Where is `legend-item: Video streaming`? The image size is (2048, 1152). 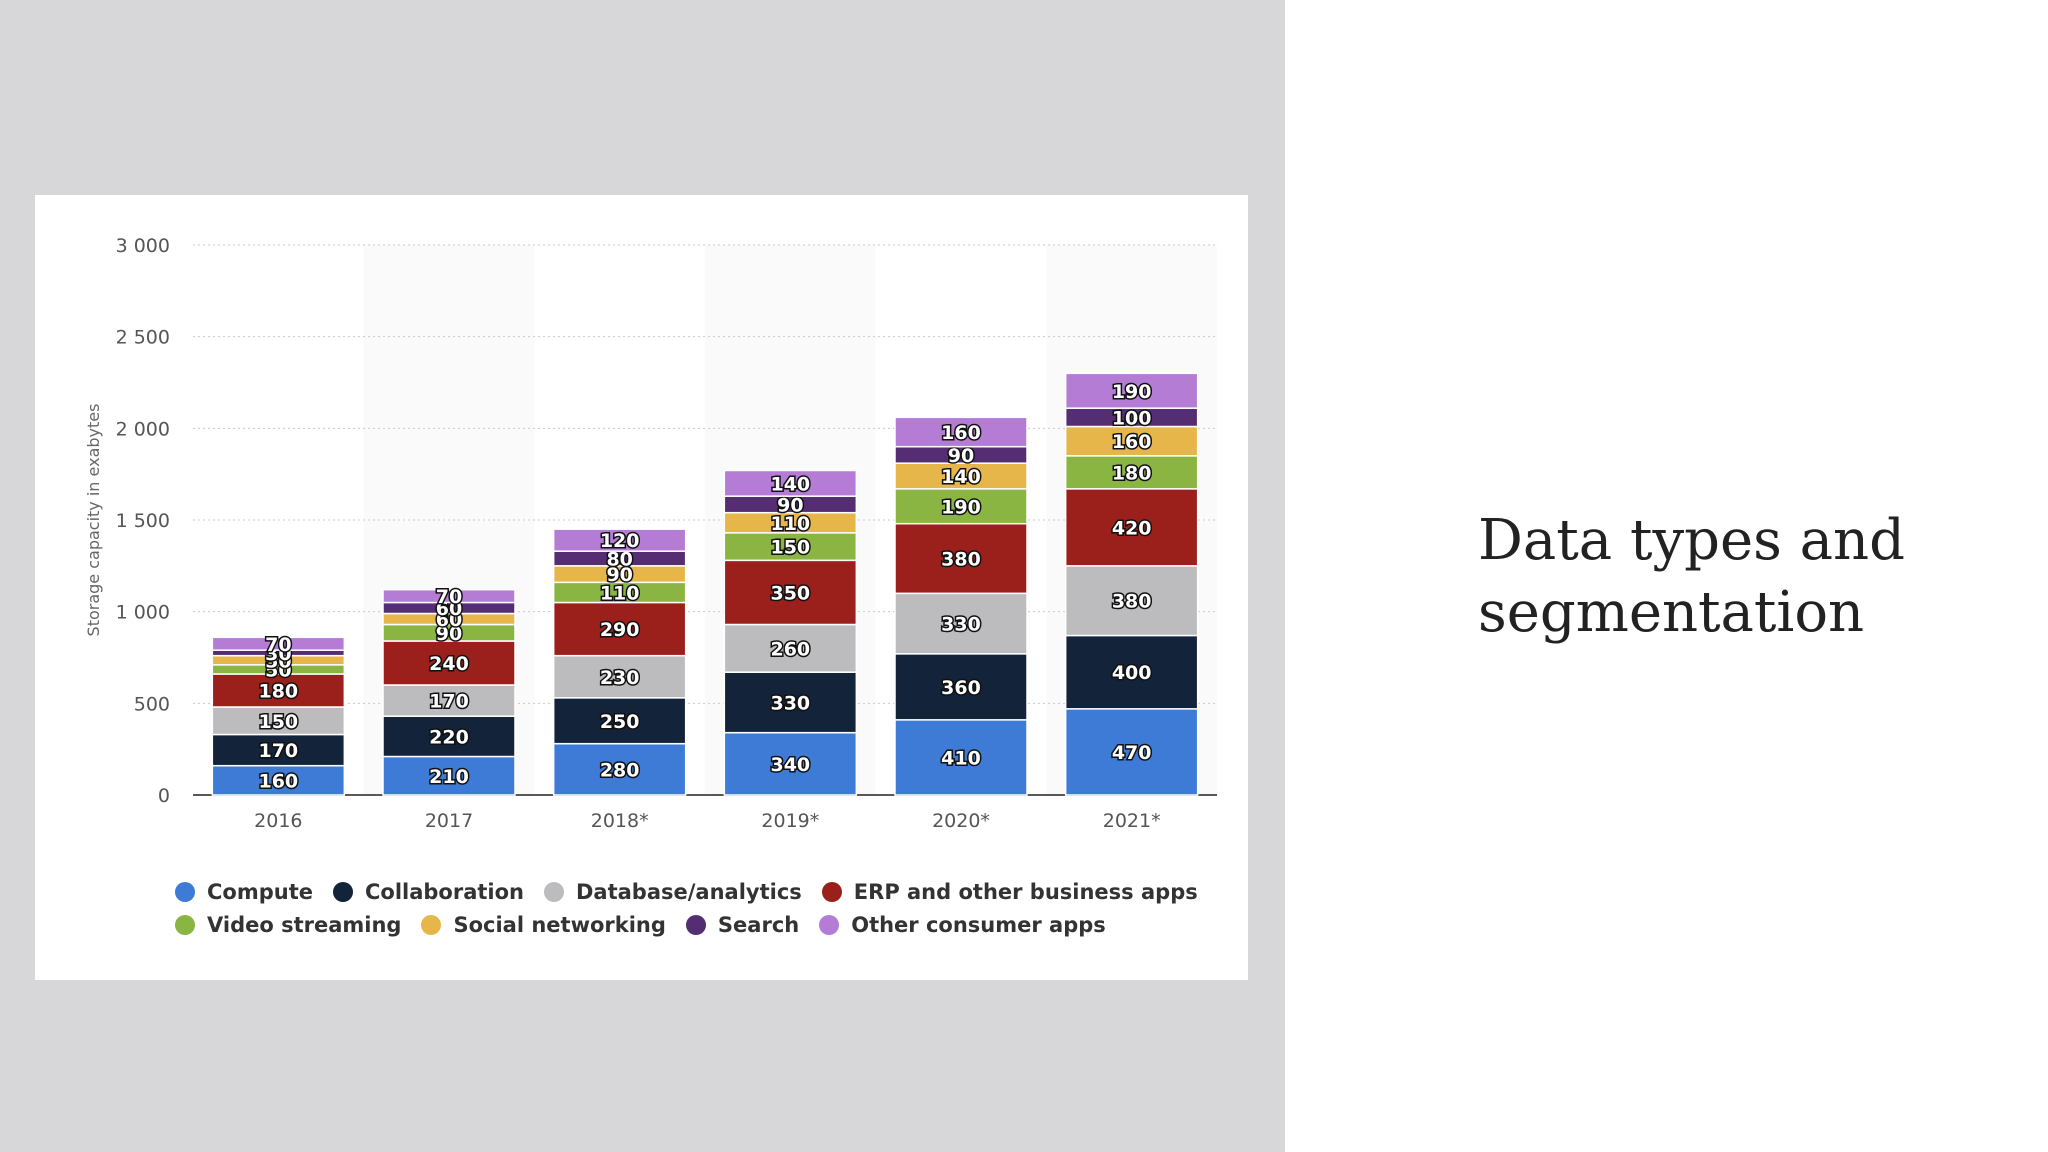
legend-item: Video streaming is located at coordinates (288, 925).